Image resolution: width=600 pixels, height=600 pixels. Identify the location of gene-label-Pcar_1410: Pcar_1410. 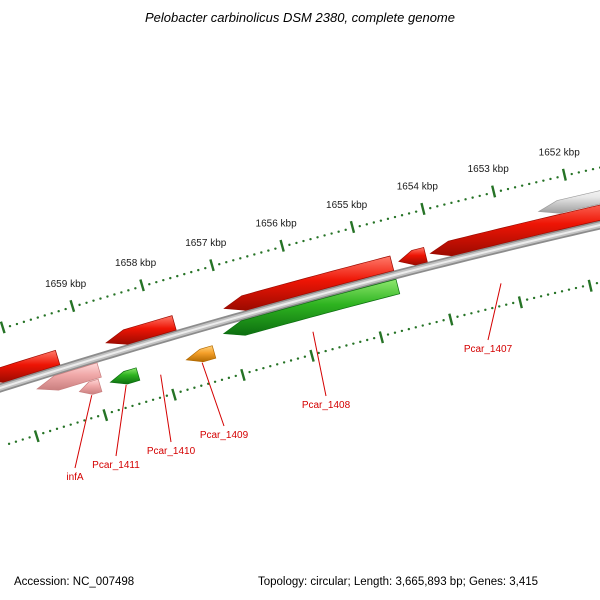
(171, 451).